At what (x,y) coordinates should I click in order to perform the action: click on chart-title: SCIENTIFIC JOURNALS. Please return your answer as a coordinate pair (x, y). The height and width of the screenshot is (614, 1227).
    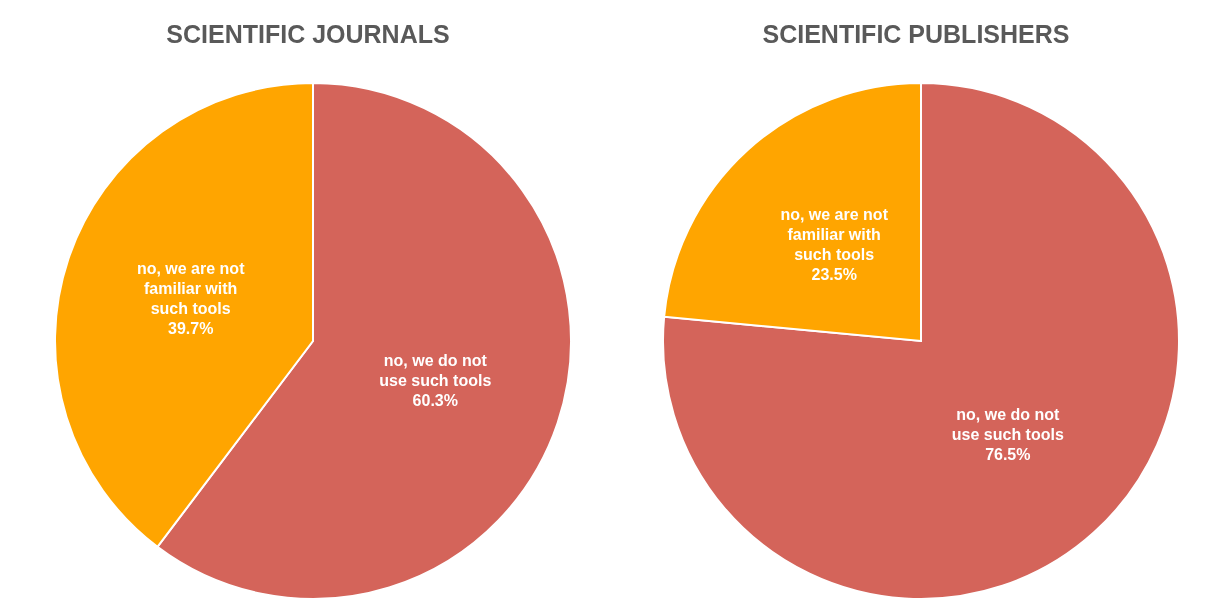
    Looking at the image, I should click on (308, 34).